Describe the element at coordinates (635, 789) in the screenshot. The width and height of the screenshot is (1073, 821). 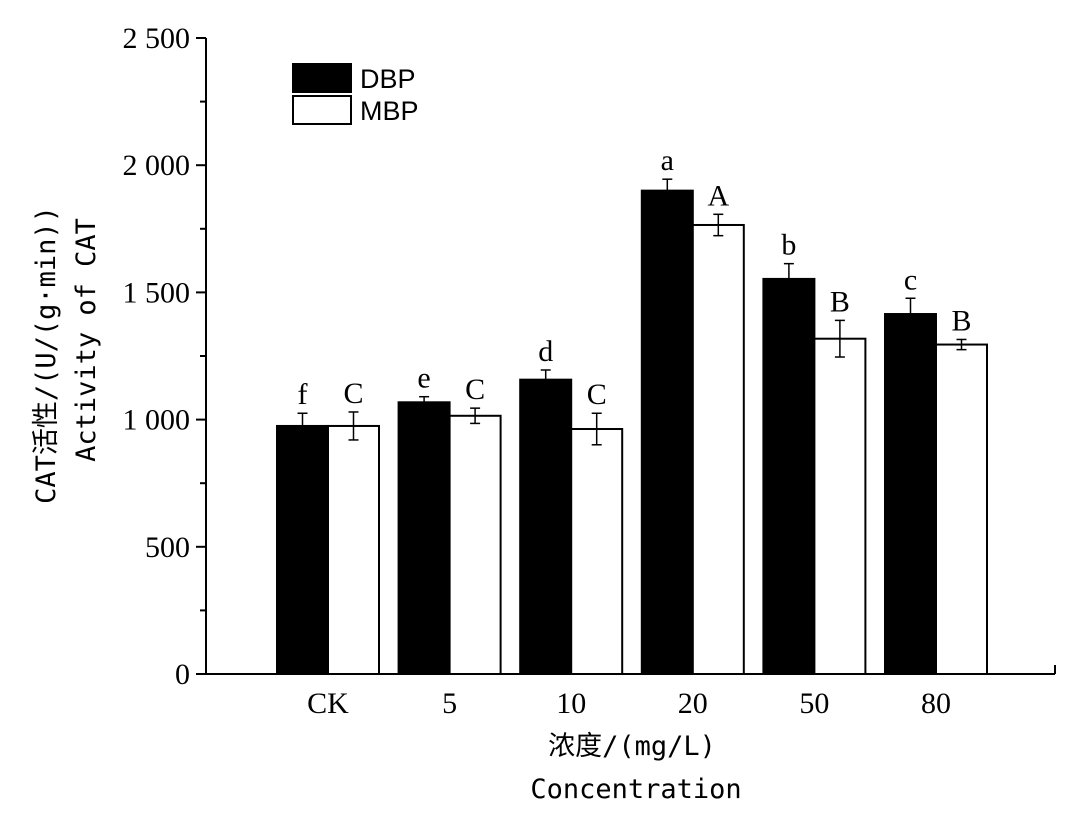
I see `x-axis-title-line2: Concentration` at that location.